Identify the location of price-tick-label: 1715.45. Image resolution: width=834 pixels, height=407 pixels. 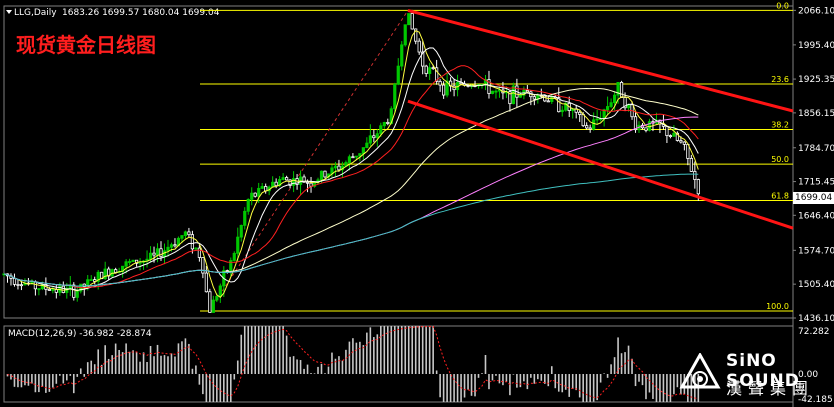
(816, 183).